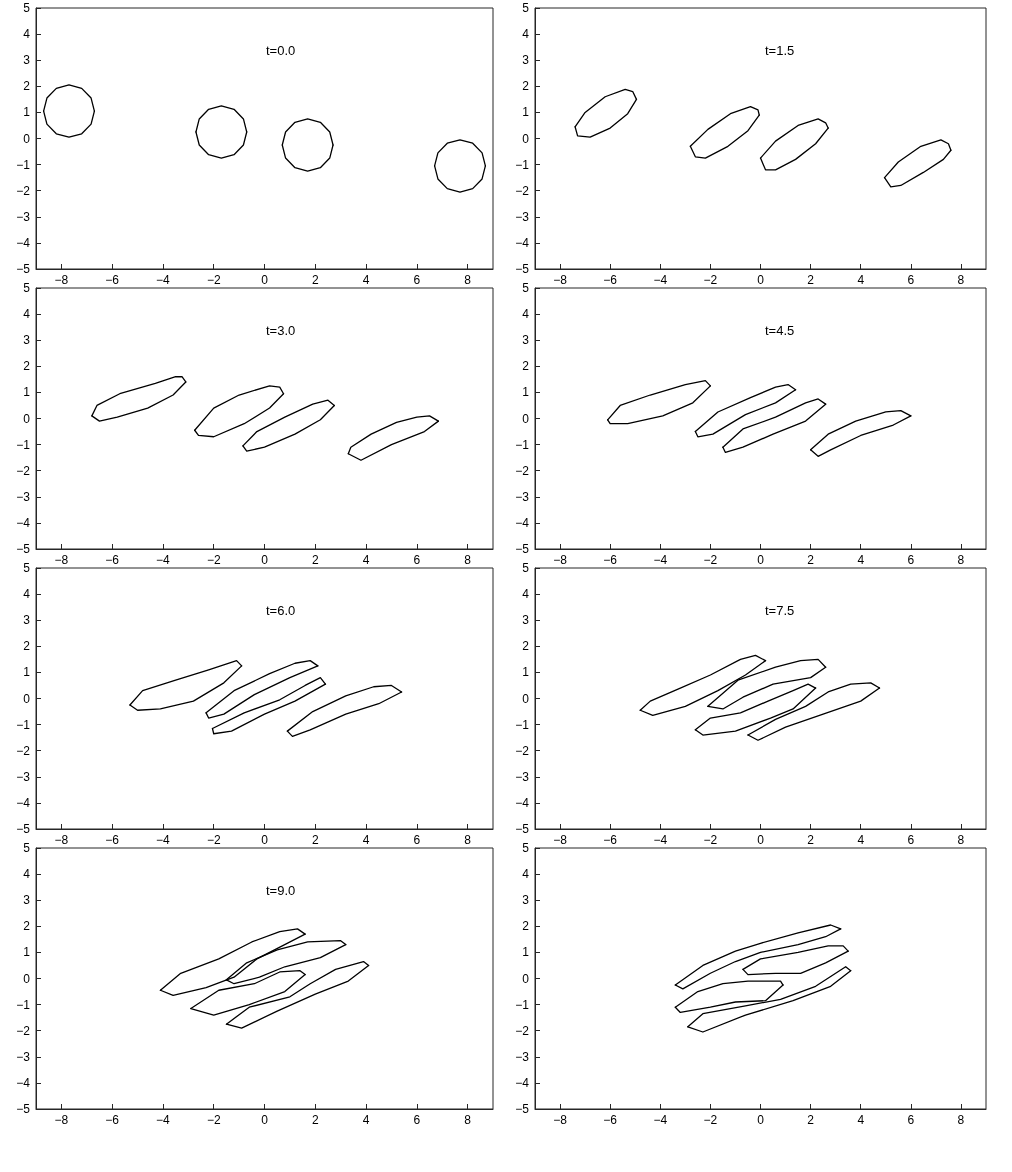  What do you see at coordinates (281, 890) in the screenshot?
I see `text: t=9.0` at bounding box center [281, 890].